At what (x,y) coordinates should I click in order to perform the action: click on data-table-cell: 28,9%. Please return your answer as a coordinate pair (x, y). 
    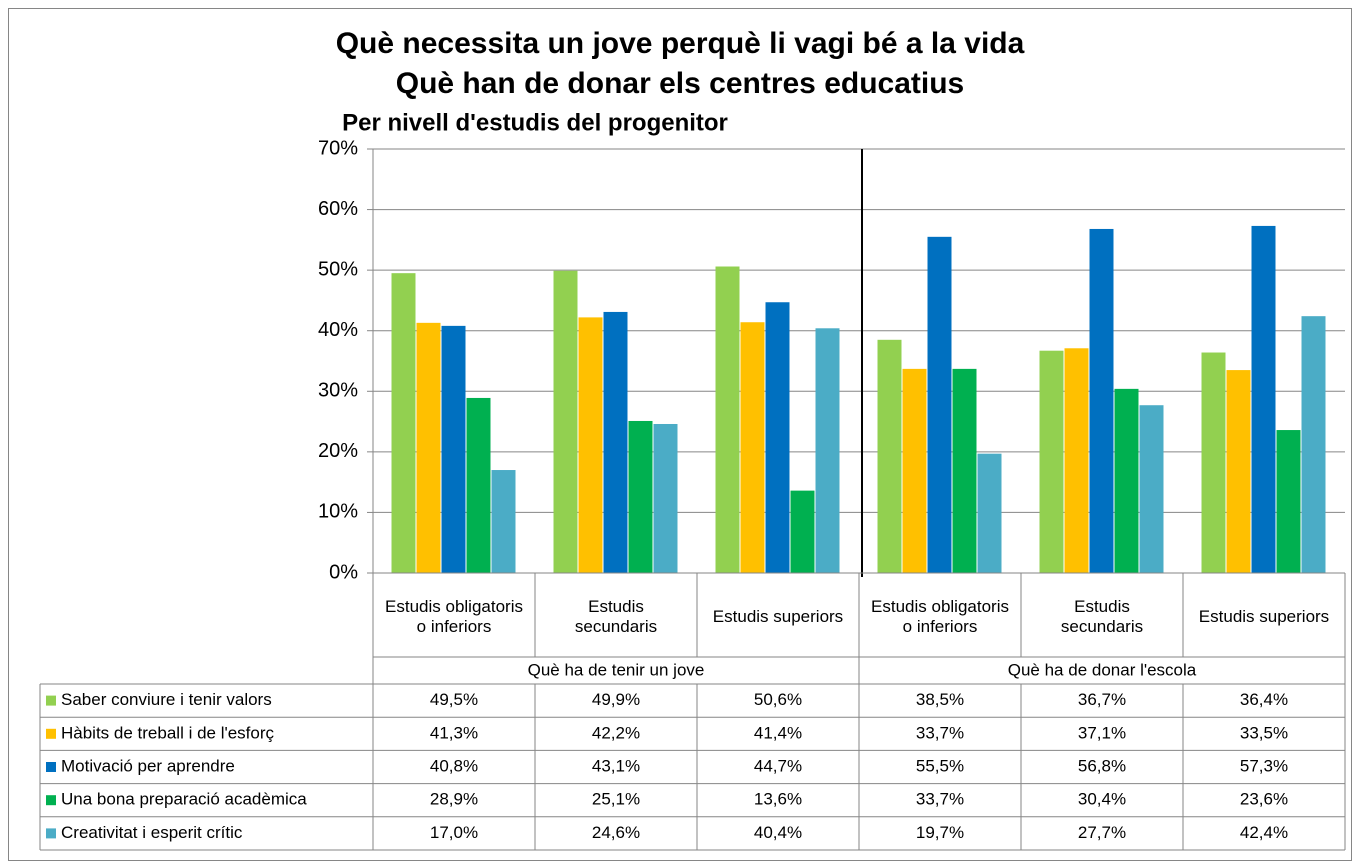
    Looking at the image, I should click on (454, 799).